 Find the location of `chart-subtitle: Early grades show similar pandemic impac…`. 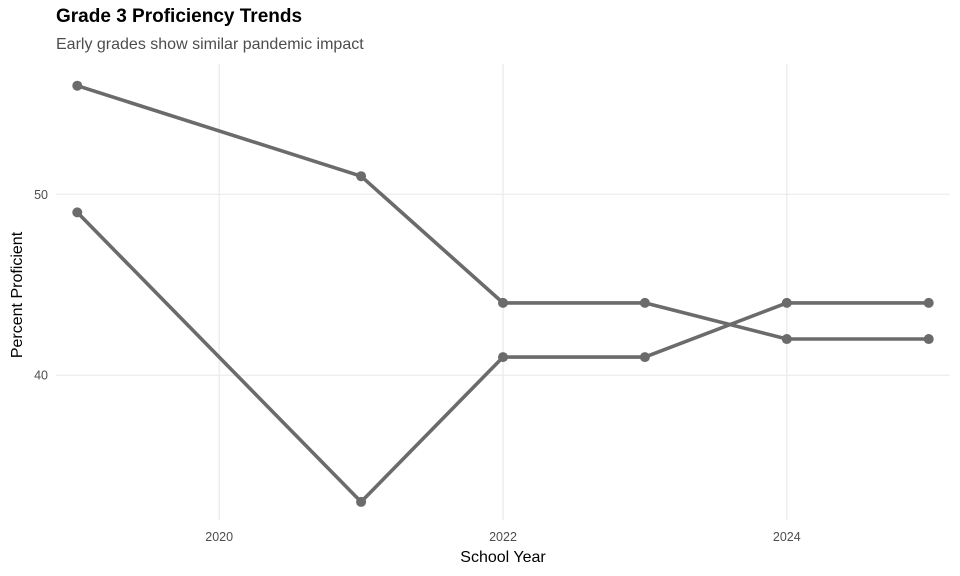

chart-subtitle: Early grades show similar pandemic impac… is located at coordinates (210, 44).